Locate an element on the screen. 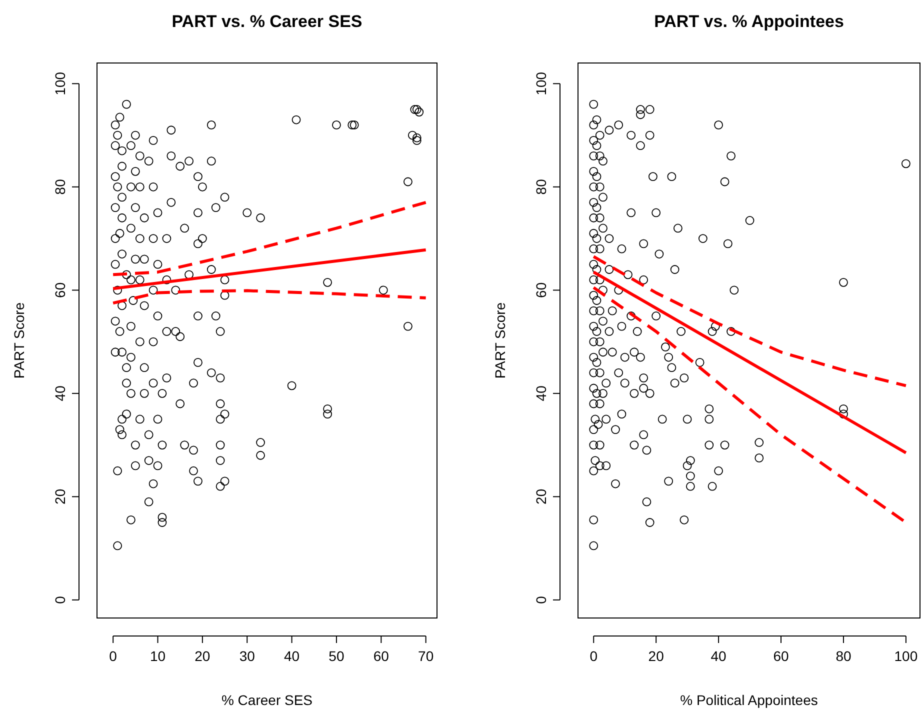  x-tick-label: 70 is located at coordinates (426, 656).